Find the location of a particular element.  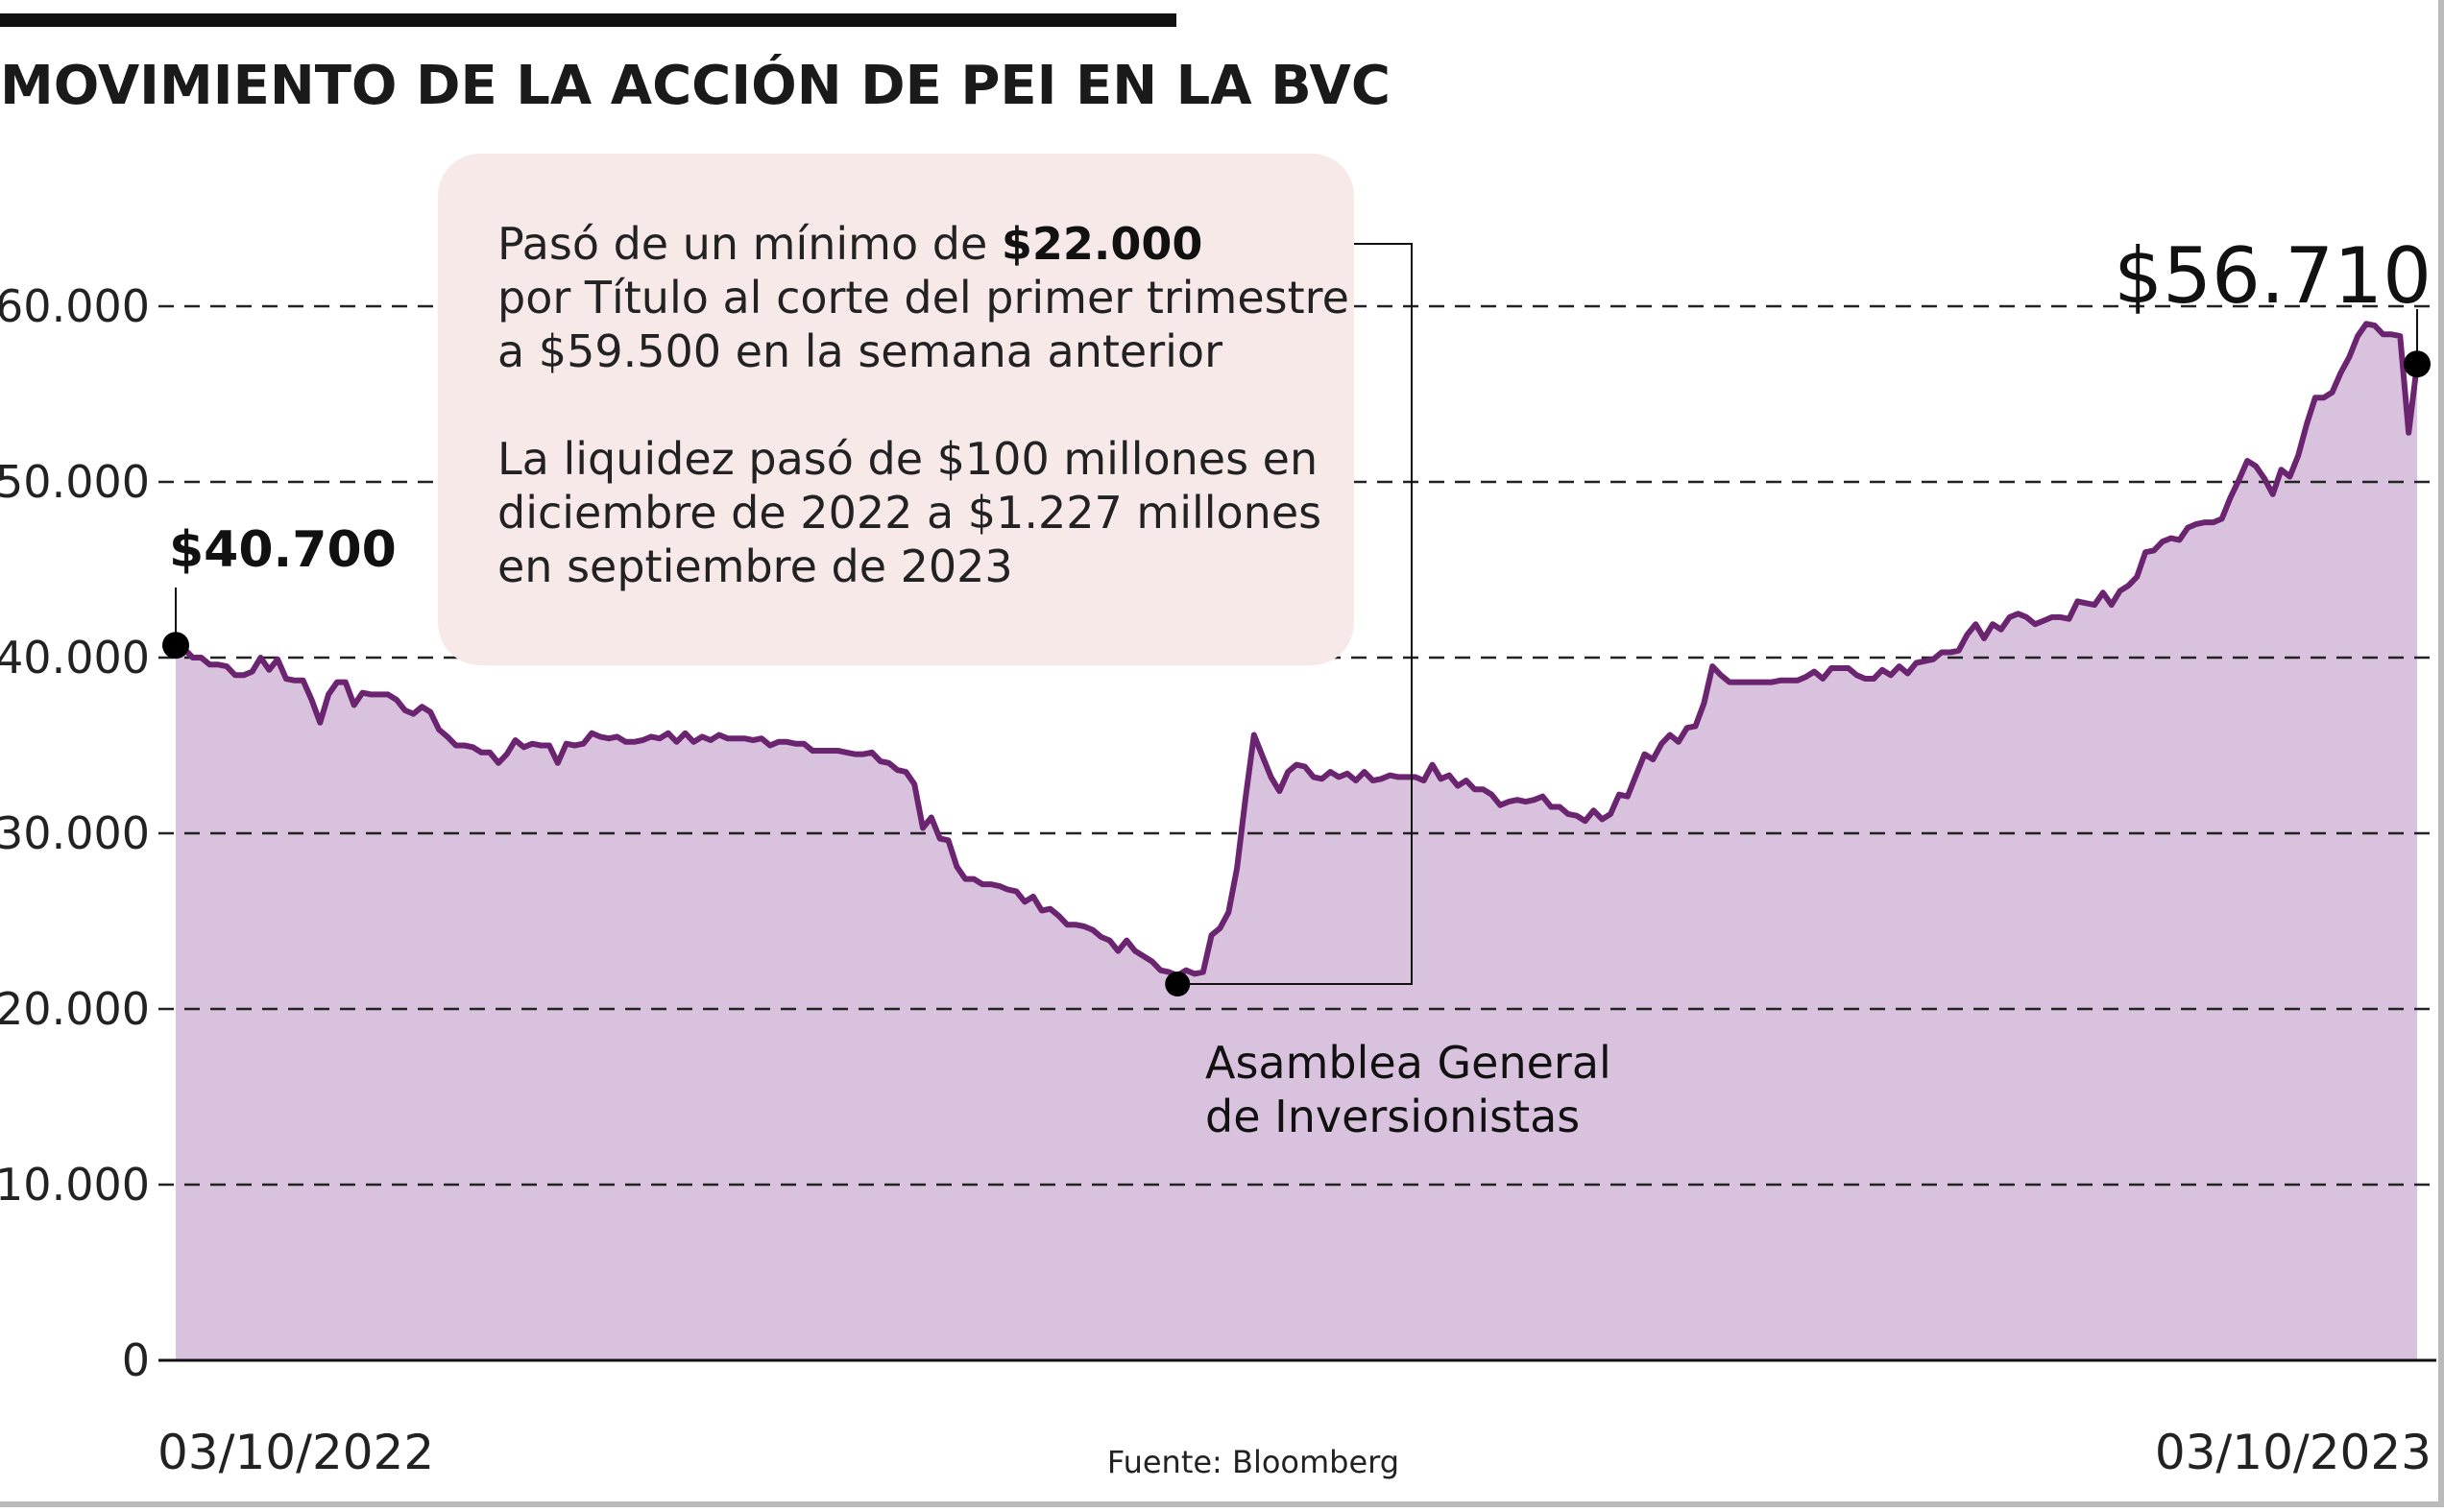

end-value-label: $56.710 is located at coordinates (2273, 276).